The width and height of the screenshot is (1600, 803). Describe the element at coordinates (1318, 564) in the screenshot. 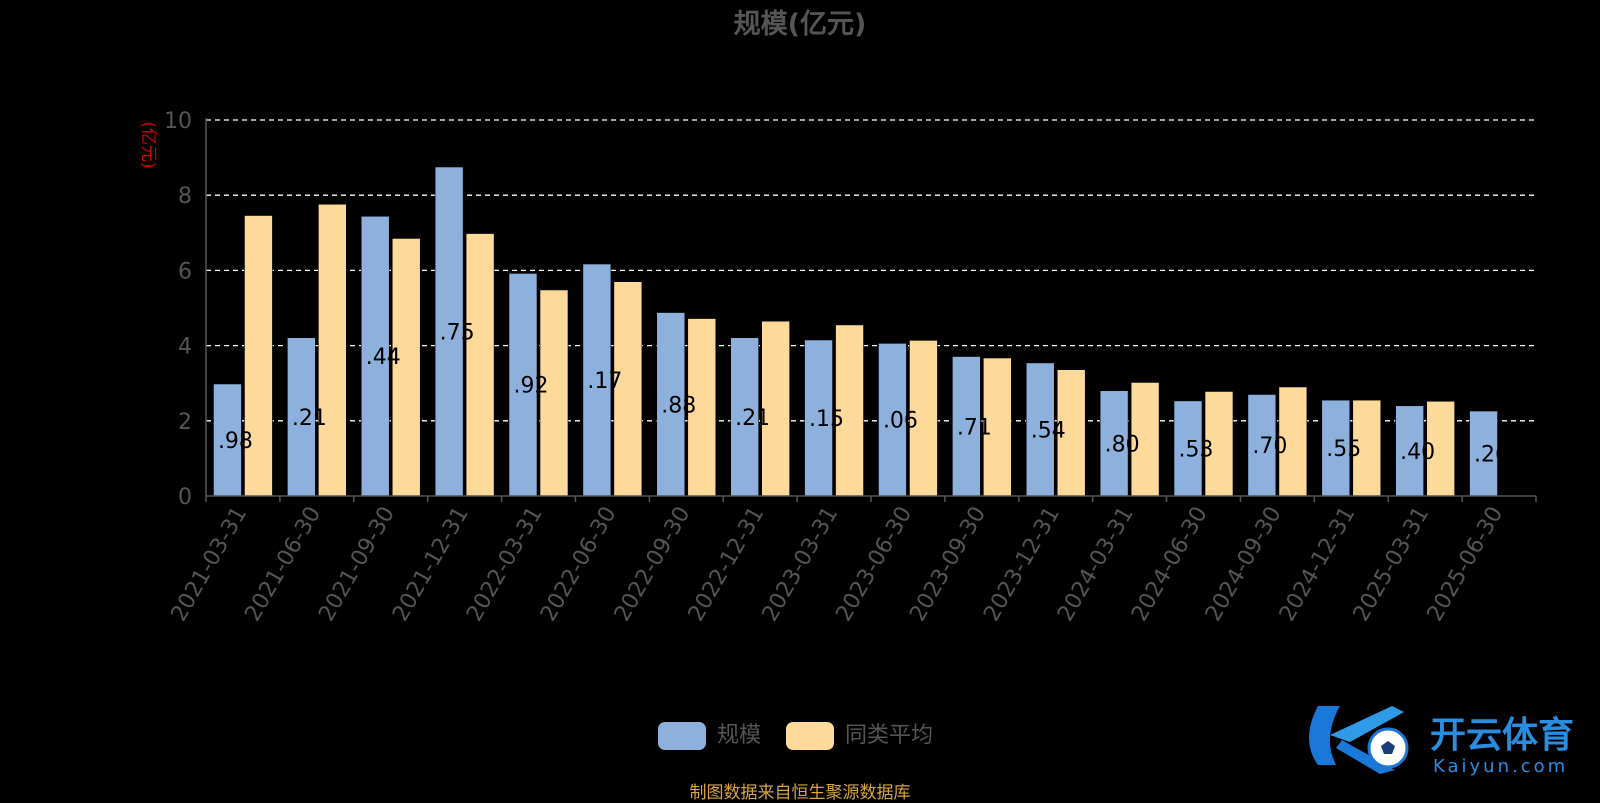

I see `x-tick-label: 2024-12-31` at that location.